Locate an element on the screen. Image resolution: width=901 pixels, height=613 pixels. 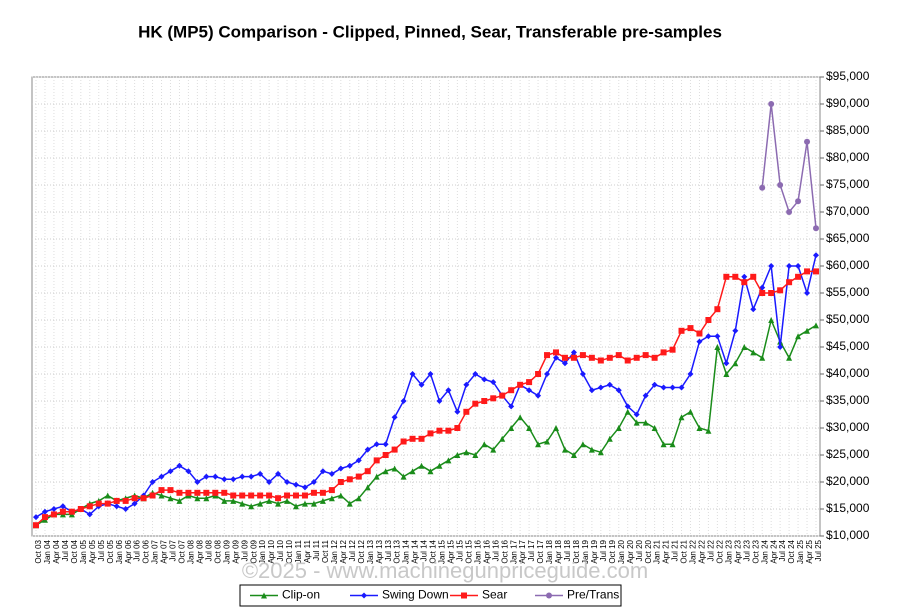
y-tick-label: $20,000 is located at coordinates (848, 481).